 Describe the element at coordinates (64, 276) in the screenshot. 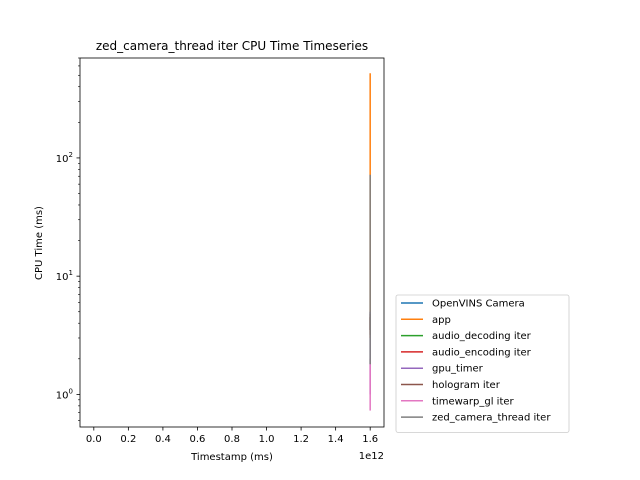

I see `y-tick-label: 10¹` at that location.